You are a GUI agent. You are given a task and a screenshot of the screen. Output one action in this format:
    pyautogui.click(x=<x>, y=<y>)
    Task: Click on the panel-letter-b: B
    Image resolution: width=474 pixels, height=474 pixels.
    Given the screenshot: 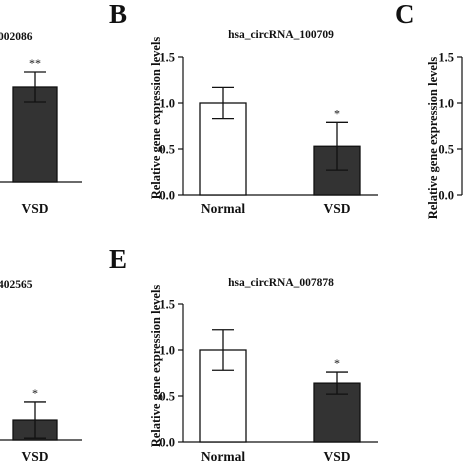 What is the action you would take?
    pyautogui.click(x=118, y=14)
    